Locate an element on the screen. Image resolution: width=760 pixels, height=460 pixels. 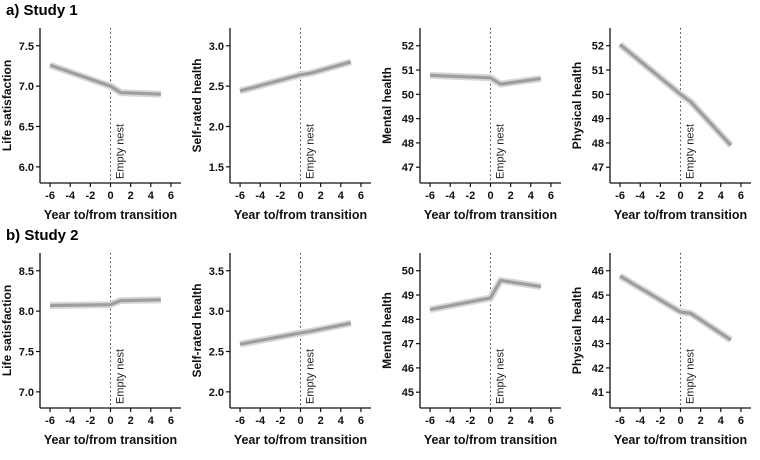
y-axis-title: Self-rated health is located at coordinates (197, 105).